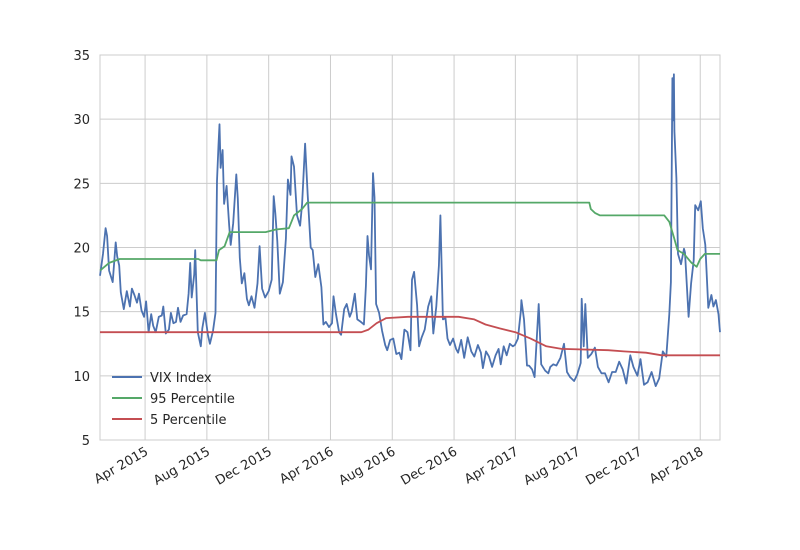 This screenshot has width=800, height=550. I want to click on y-tick-label: 15, so click(81, 313).